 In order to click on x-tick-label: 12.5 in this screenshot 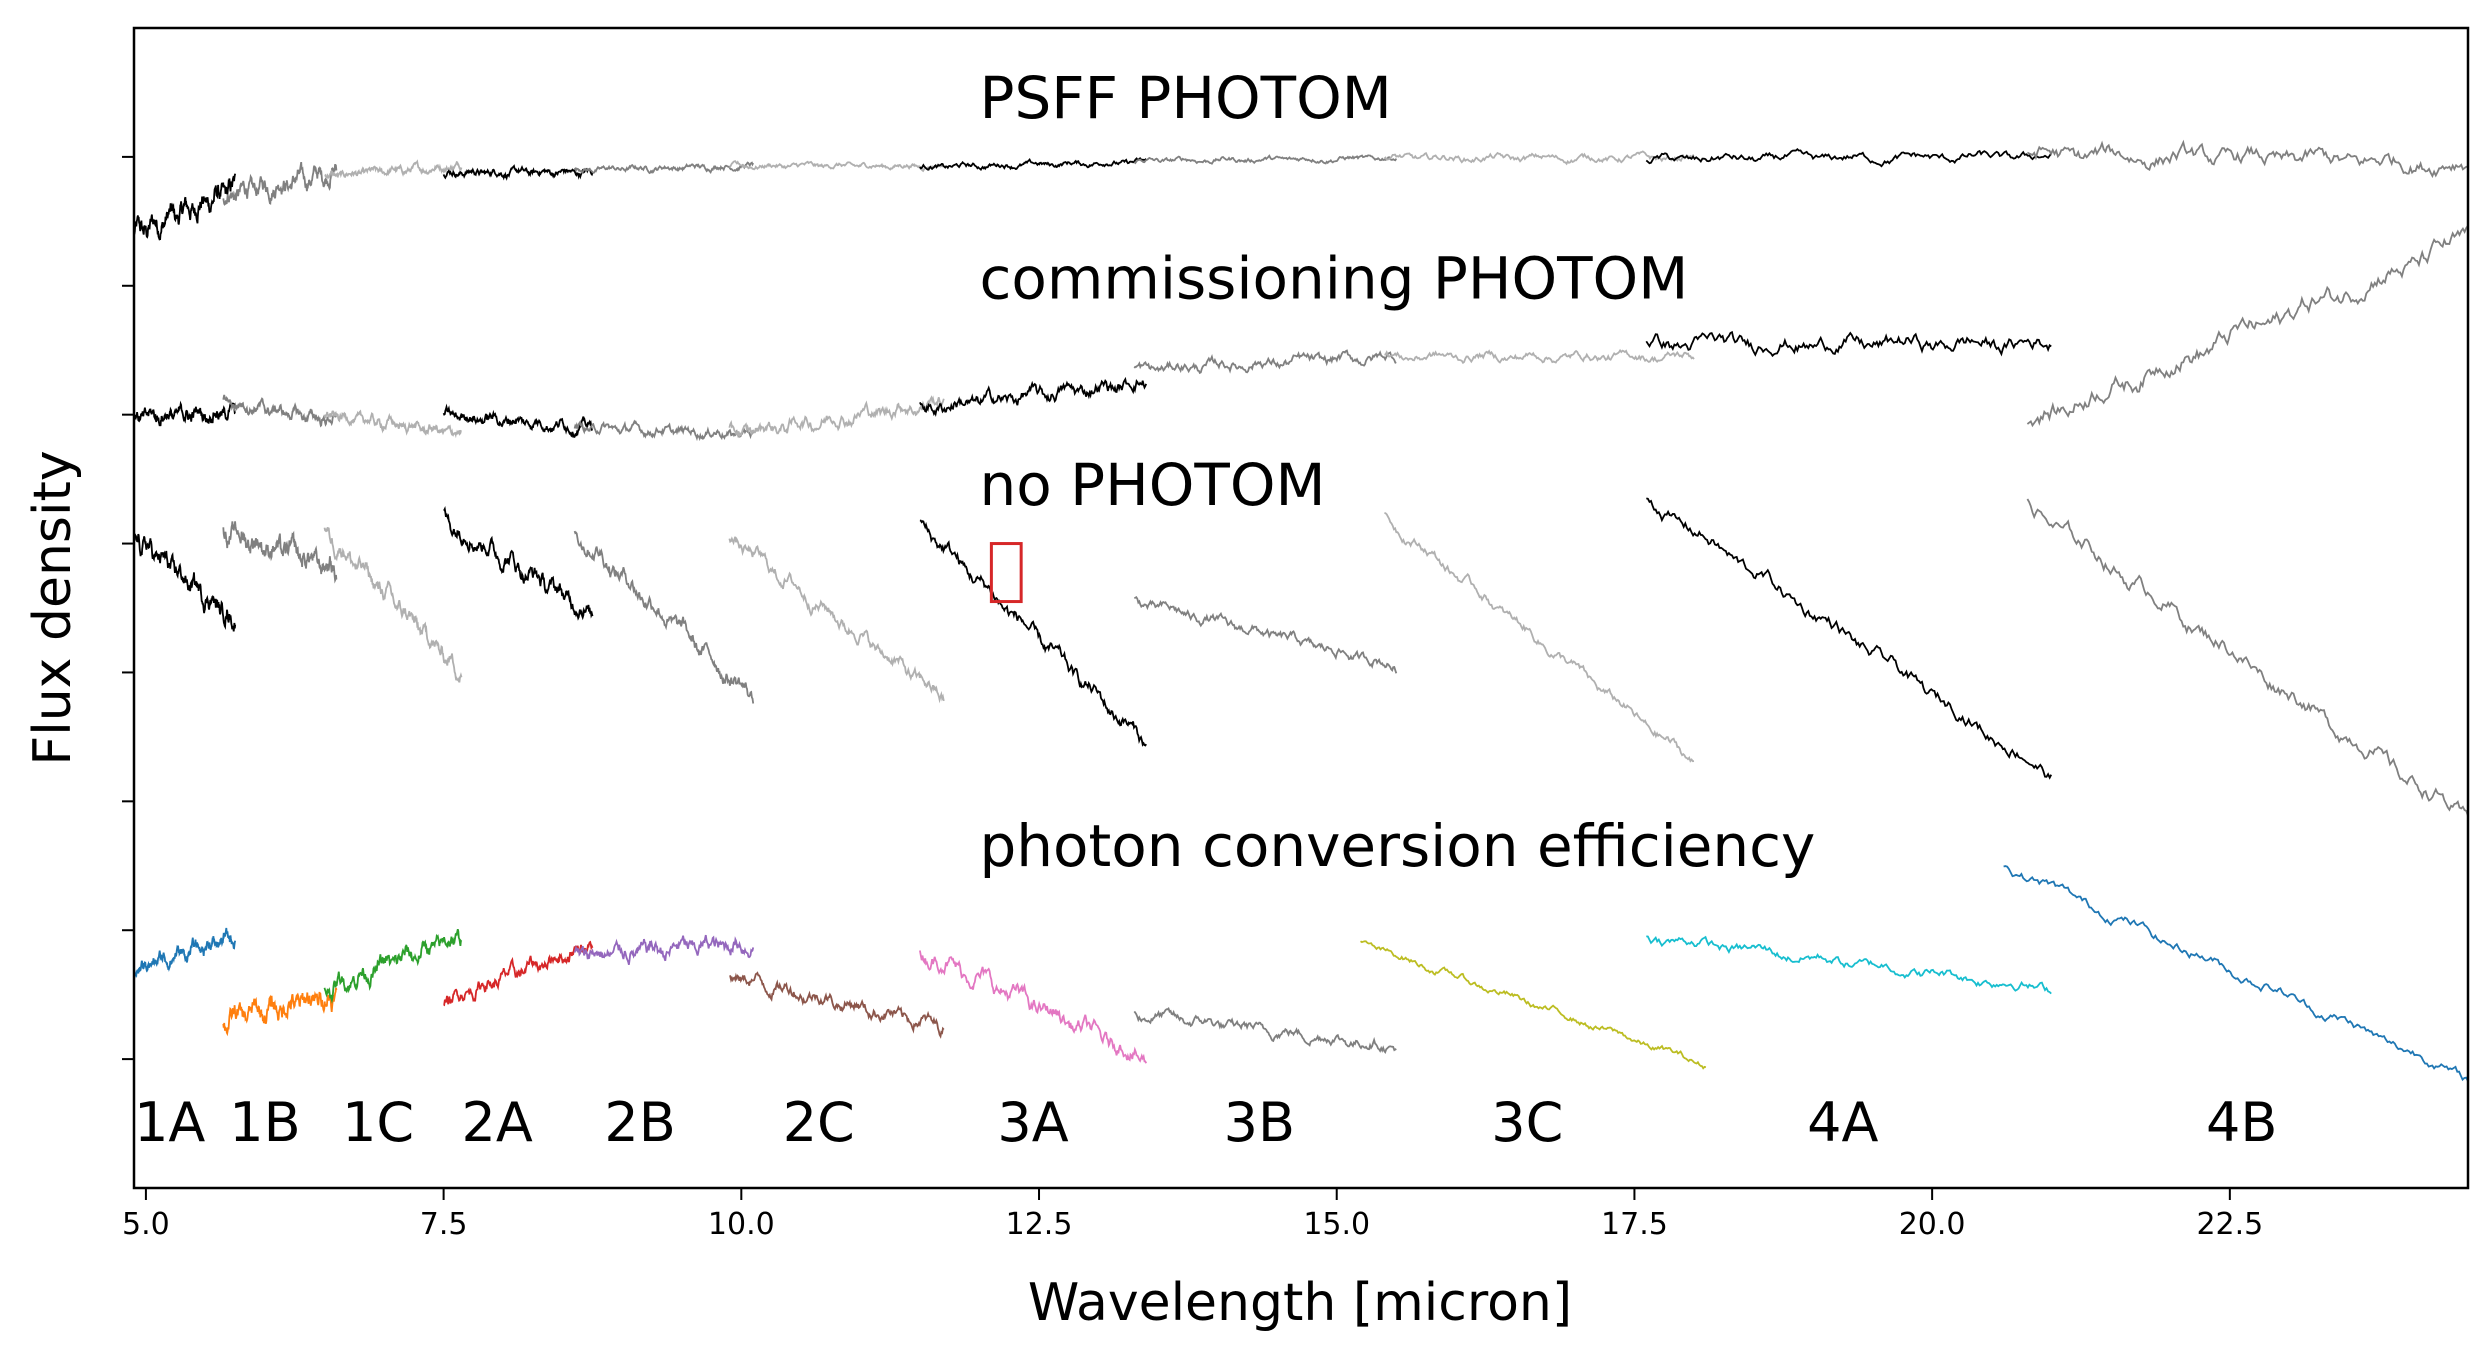, I will do `click(1039, 1224)`.